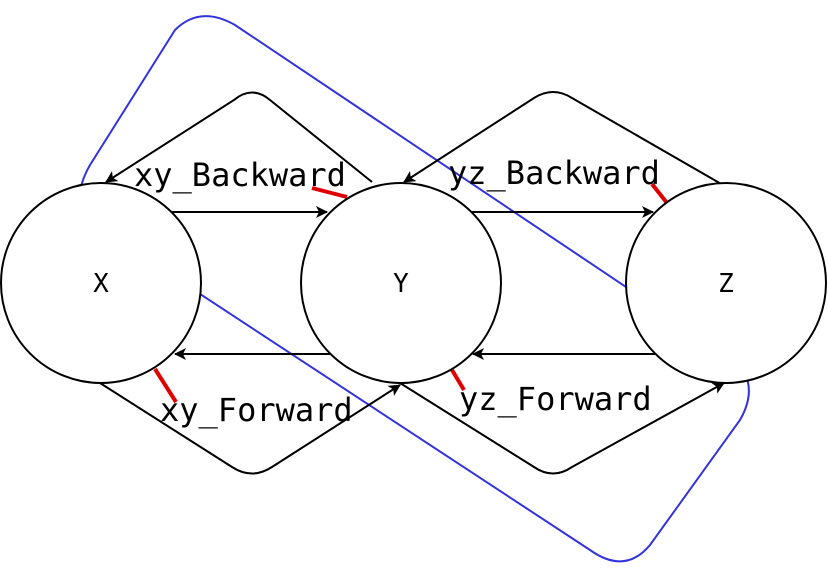  I want to click on marker-xy-backward, so click(329, 192).